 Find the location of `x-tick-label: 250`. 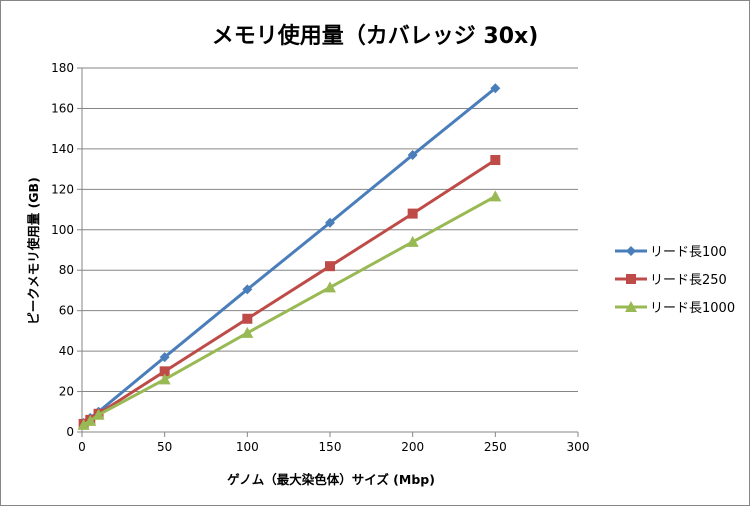

x-tick-label: 250 is located at coordinates (495, 447).